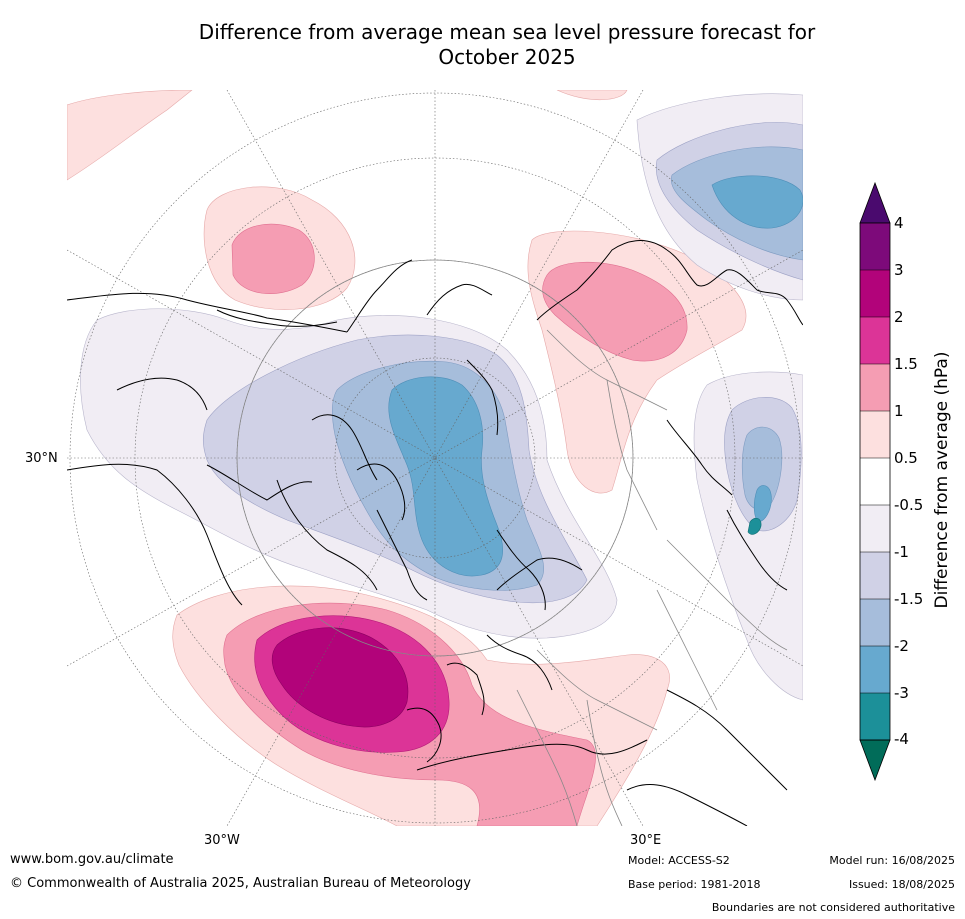 The image size is (965, 919). What do you see at coordinates (875, 669) in the screenshot?
I see `colorbar-band-neg2-neg3` at bounding box center [875, 669].